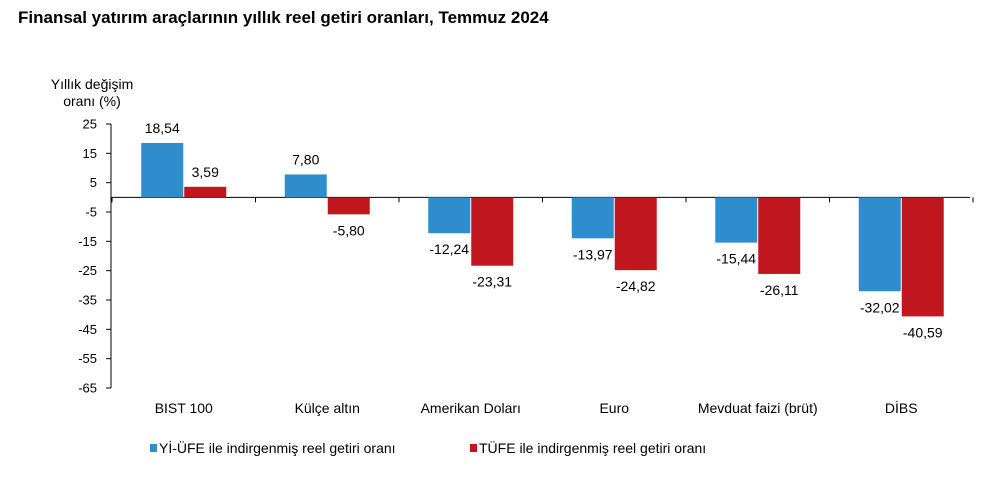 The image size is (996, 486). What do you see at coordinates (471, 408) in the screenshot?
I see `x-category-label: Amerikan Doları` at bounding box center [471, 408].